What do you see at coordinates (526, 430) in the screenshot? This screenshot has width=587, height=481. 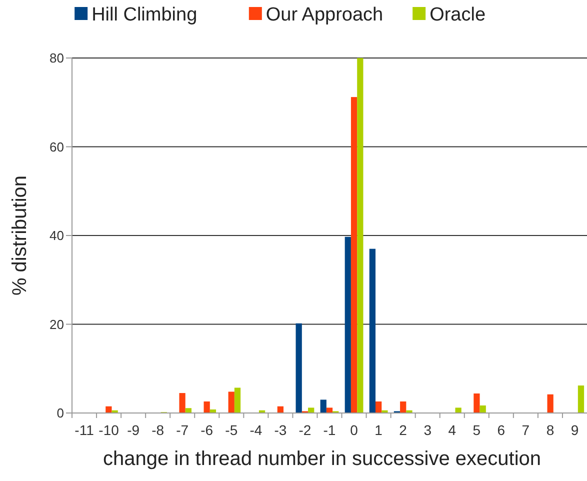 I see `x-tick-label: 7` at bounding box center [526, 430].